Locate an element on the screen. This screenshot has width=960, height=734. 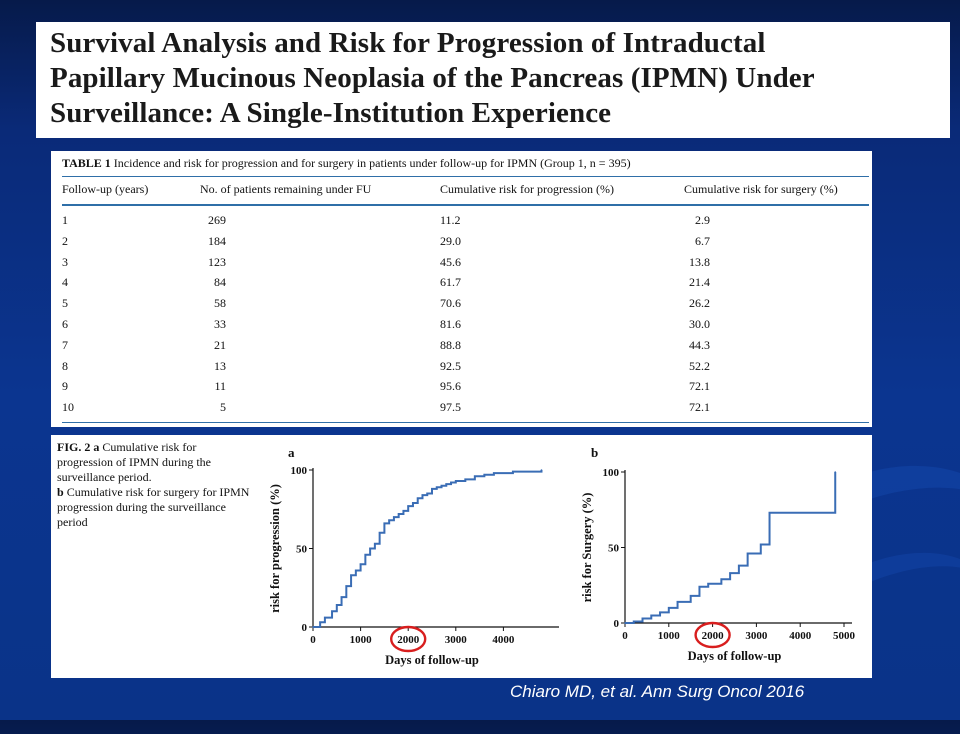
table-cell: 81.6 is located at coordinates (450, 324).